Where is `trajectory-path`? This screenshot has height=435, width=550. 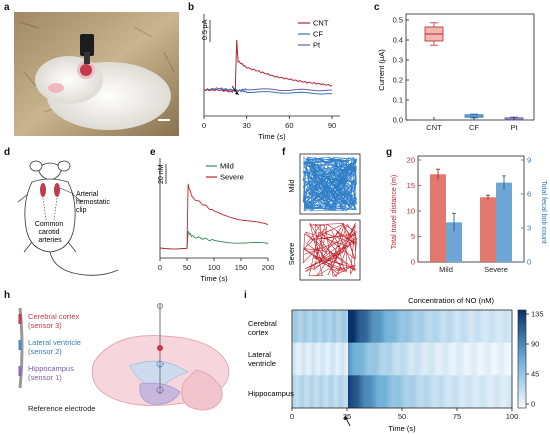 trajectory-path is located at coordinates (330, 250).